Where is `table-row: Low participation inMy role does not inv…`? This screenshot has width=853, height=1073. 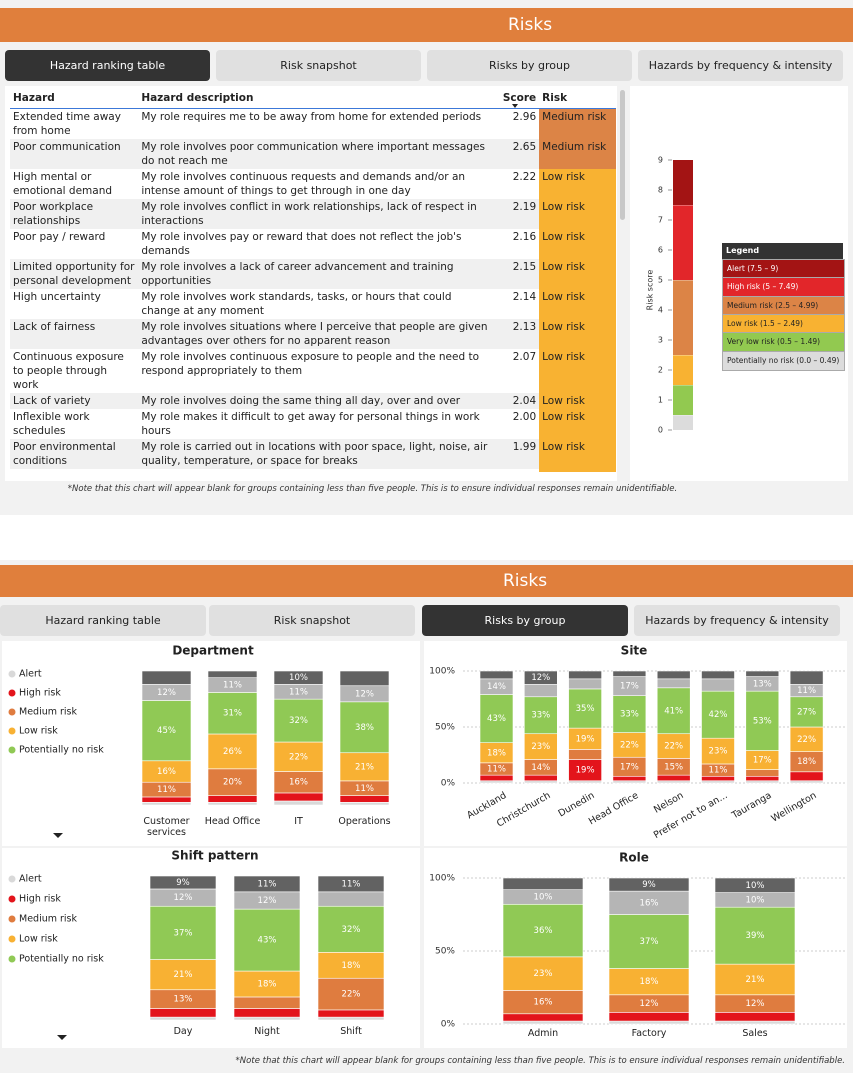 table-row: Low participation inMy role does not inv… is located at coordinates (313, 470).